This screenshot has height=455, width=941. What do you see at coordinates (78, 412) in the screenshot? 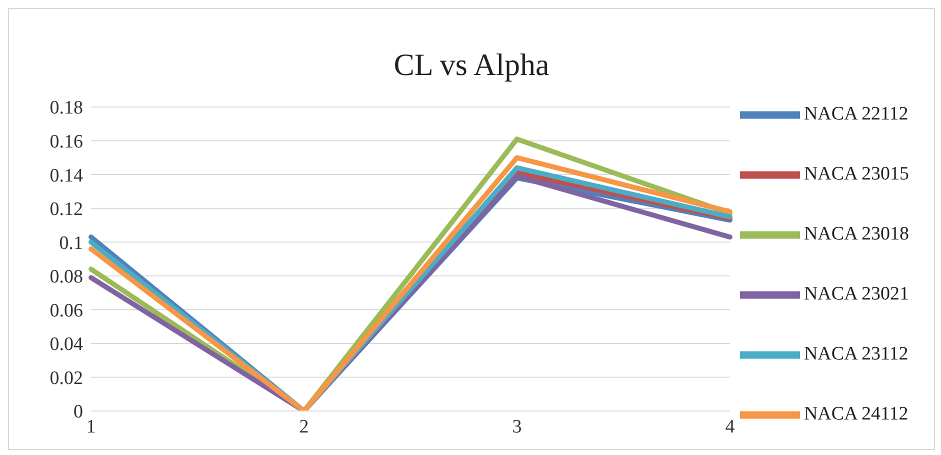
I see `y-tick-label: 0` at bounding box center [78, 412].